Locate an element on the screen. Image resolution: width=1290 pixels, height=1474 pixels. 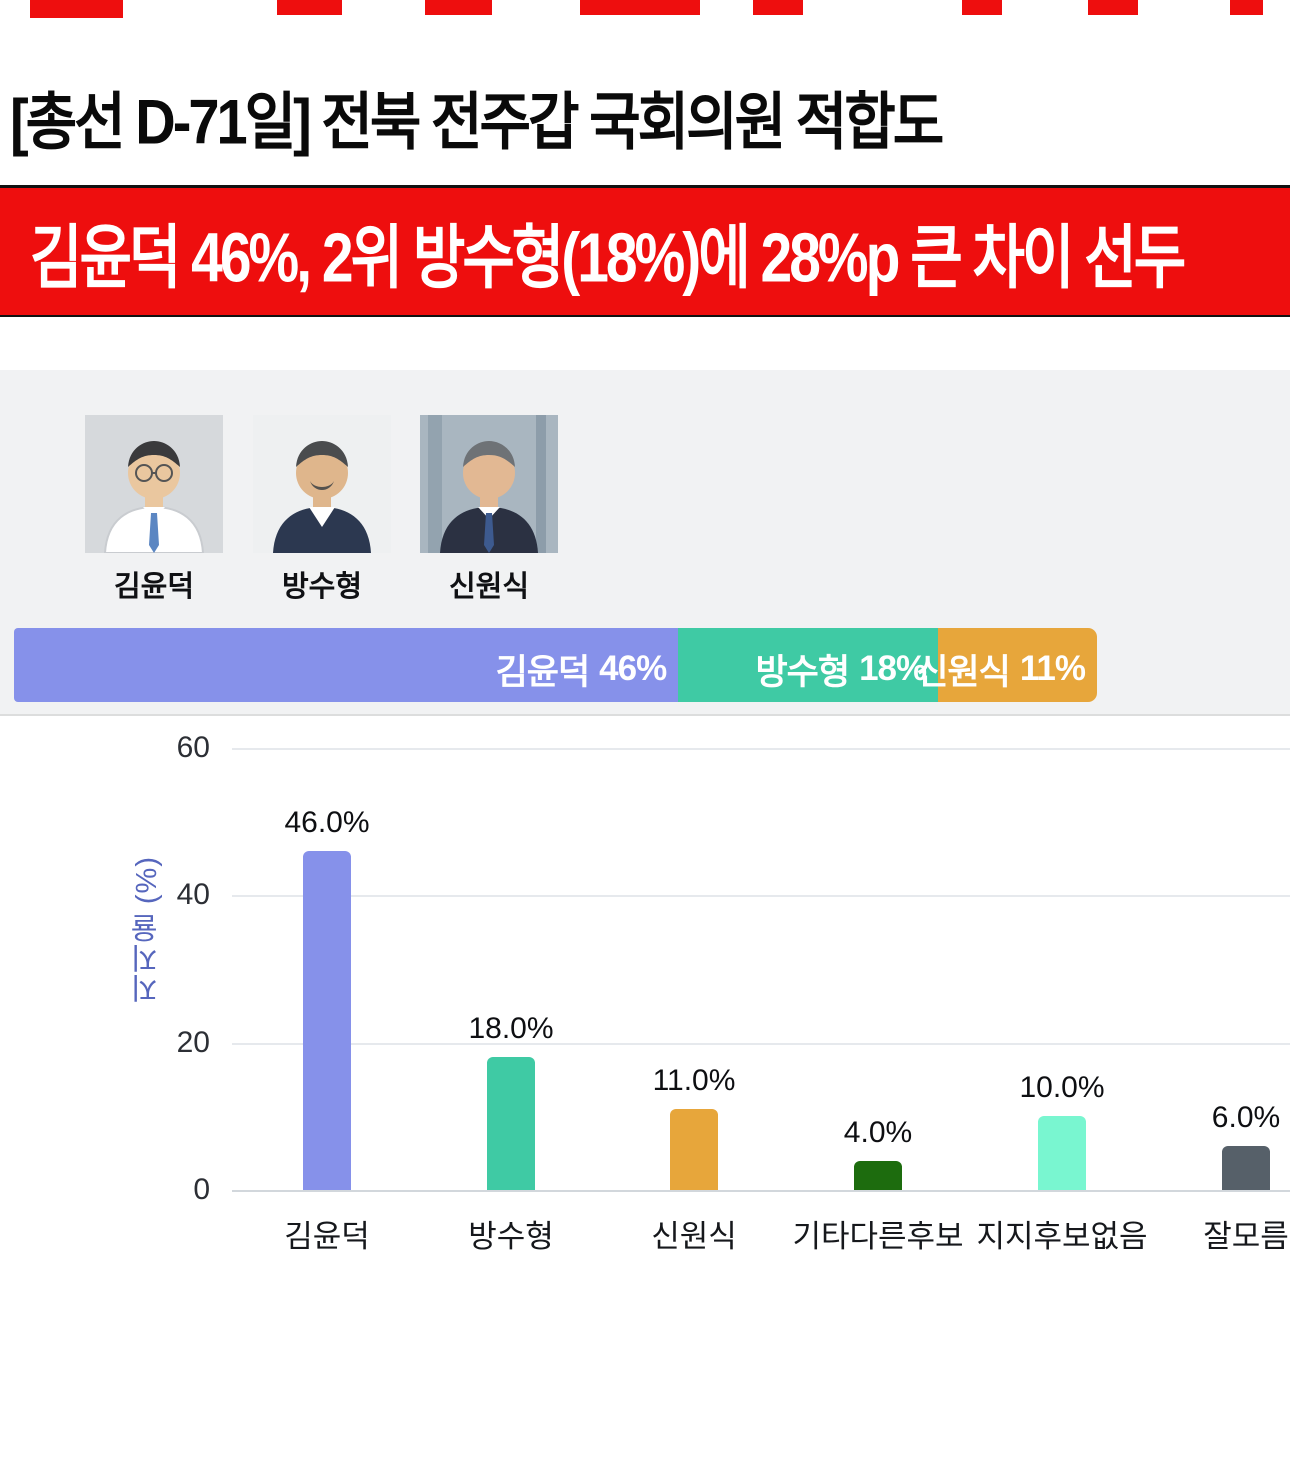
segment-label: 방수형 is located at coordinates (802, 672).